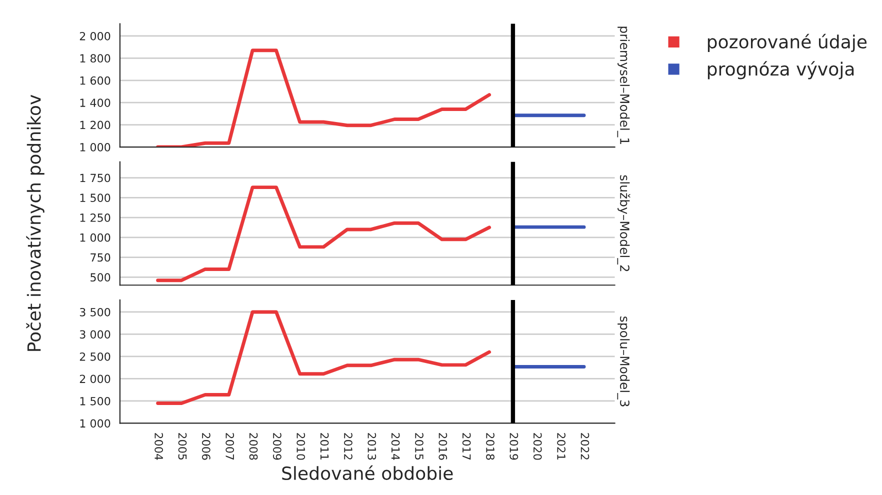 The image size is (882, 495). I want to click on y-tick-label: 1 750, so click(95, 178).